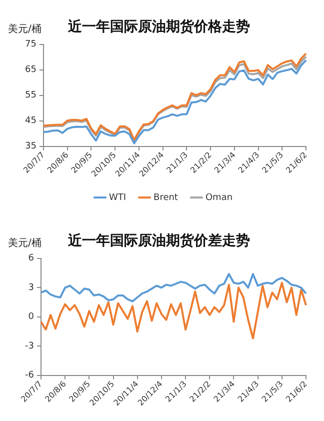  I want to click on legend-label: Brent, so click(166, 197).